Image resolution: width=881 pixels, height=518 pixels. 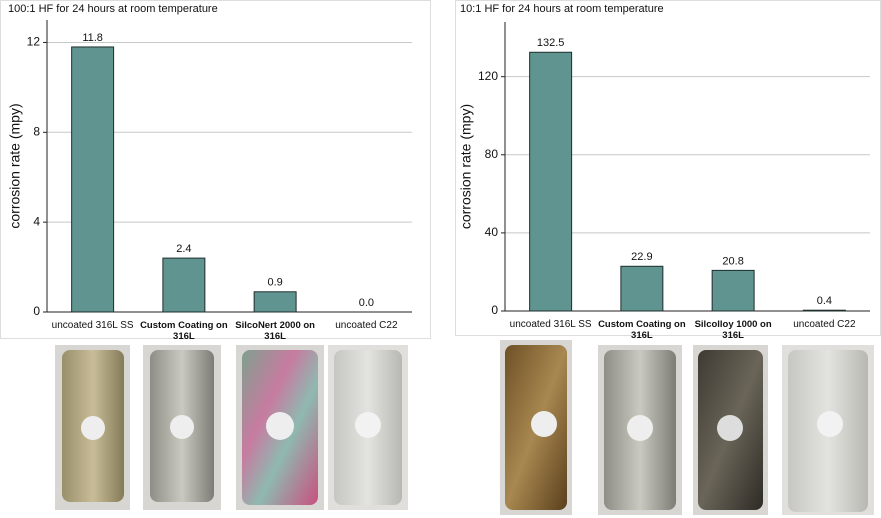 I want to click on x-tick-label: Silcolloy 1000 on 316L, so click(x=733, y=330).